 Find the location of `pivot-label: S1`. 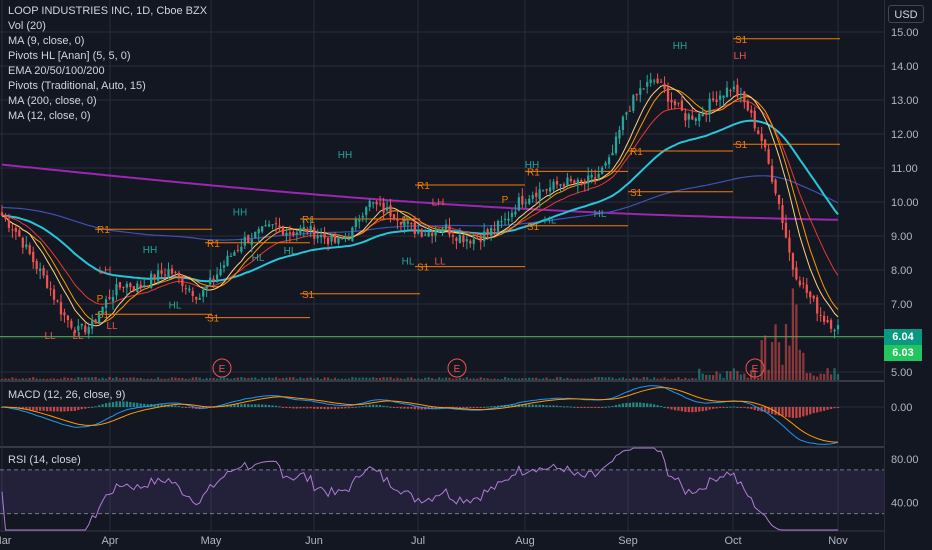

pivot-label: S1 is located at coordinates (533, 227).